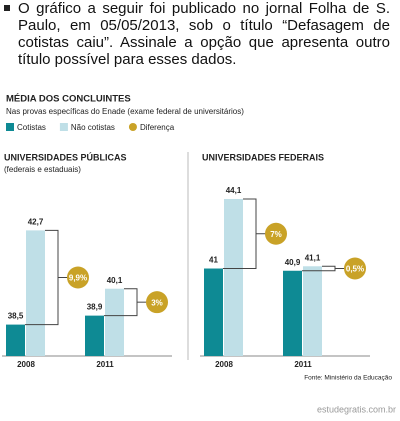  I want to click on value-label: 38,9, so click(95, 307).